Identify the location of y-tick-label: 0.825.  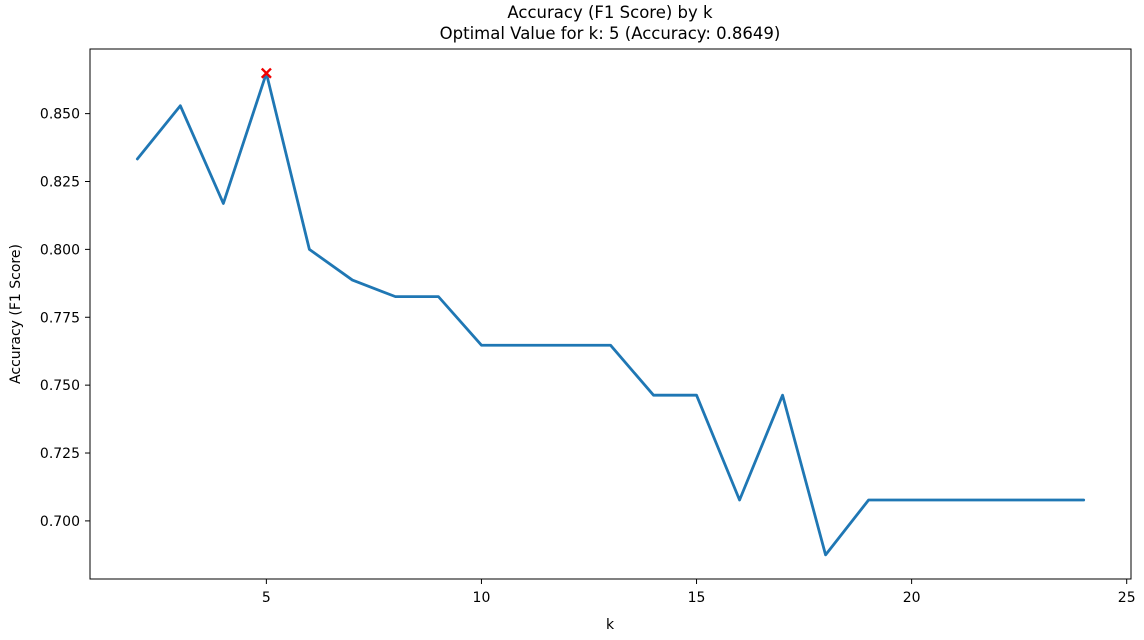
(60, 183).